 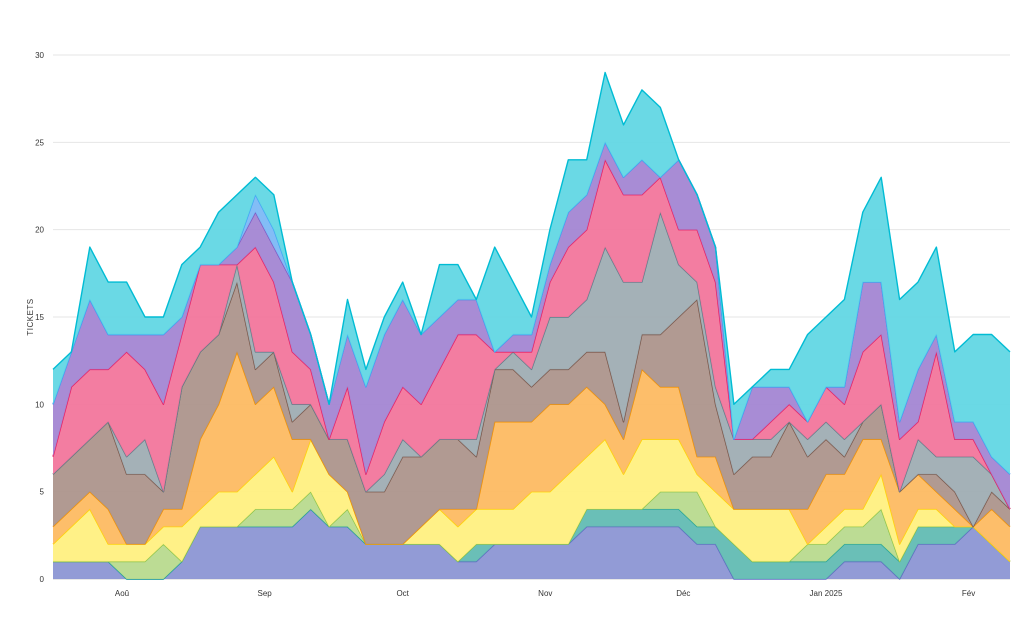 I want to click on y-tick-label: 30, so click(x=39, y=55).